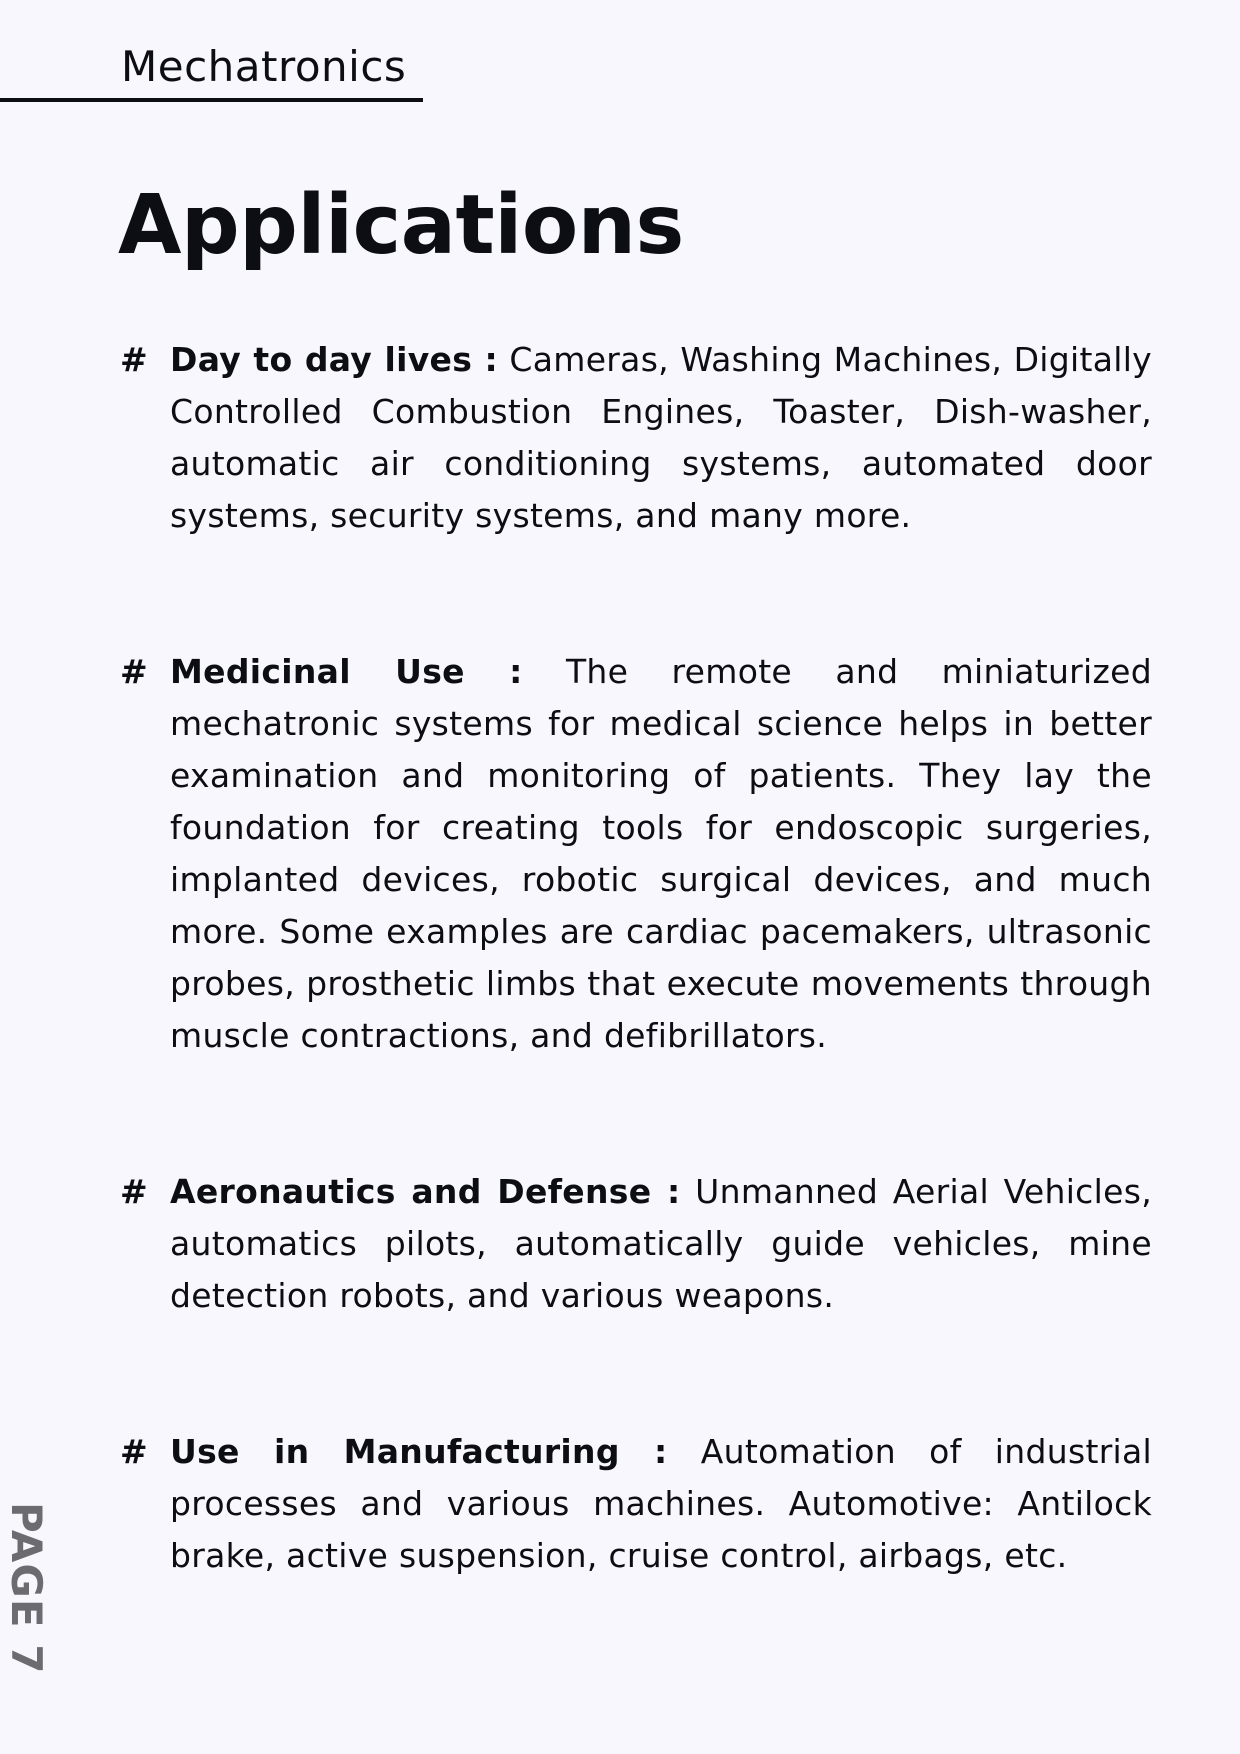 The image size is (1240, 1754). Describe the element at coordinates (334, 359) in the screenshot. I see `section-heading: Day to day lives :` at that location.